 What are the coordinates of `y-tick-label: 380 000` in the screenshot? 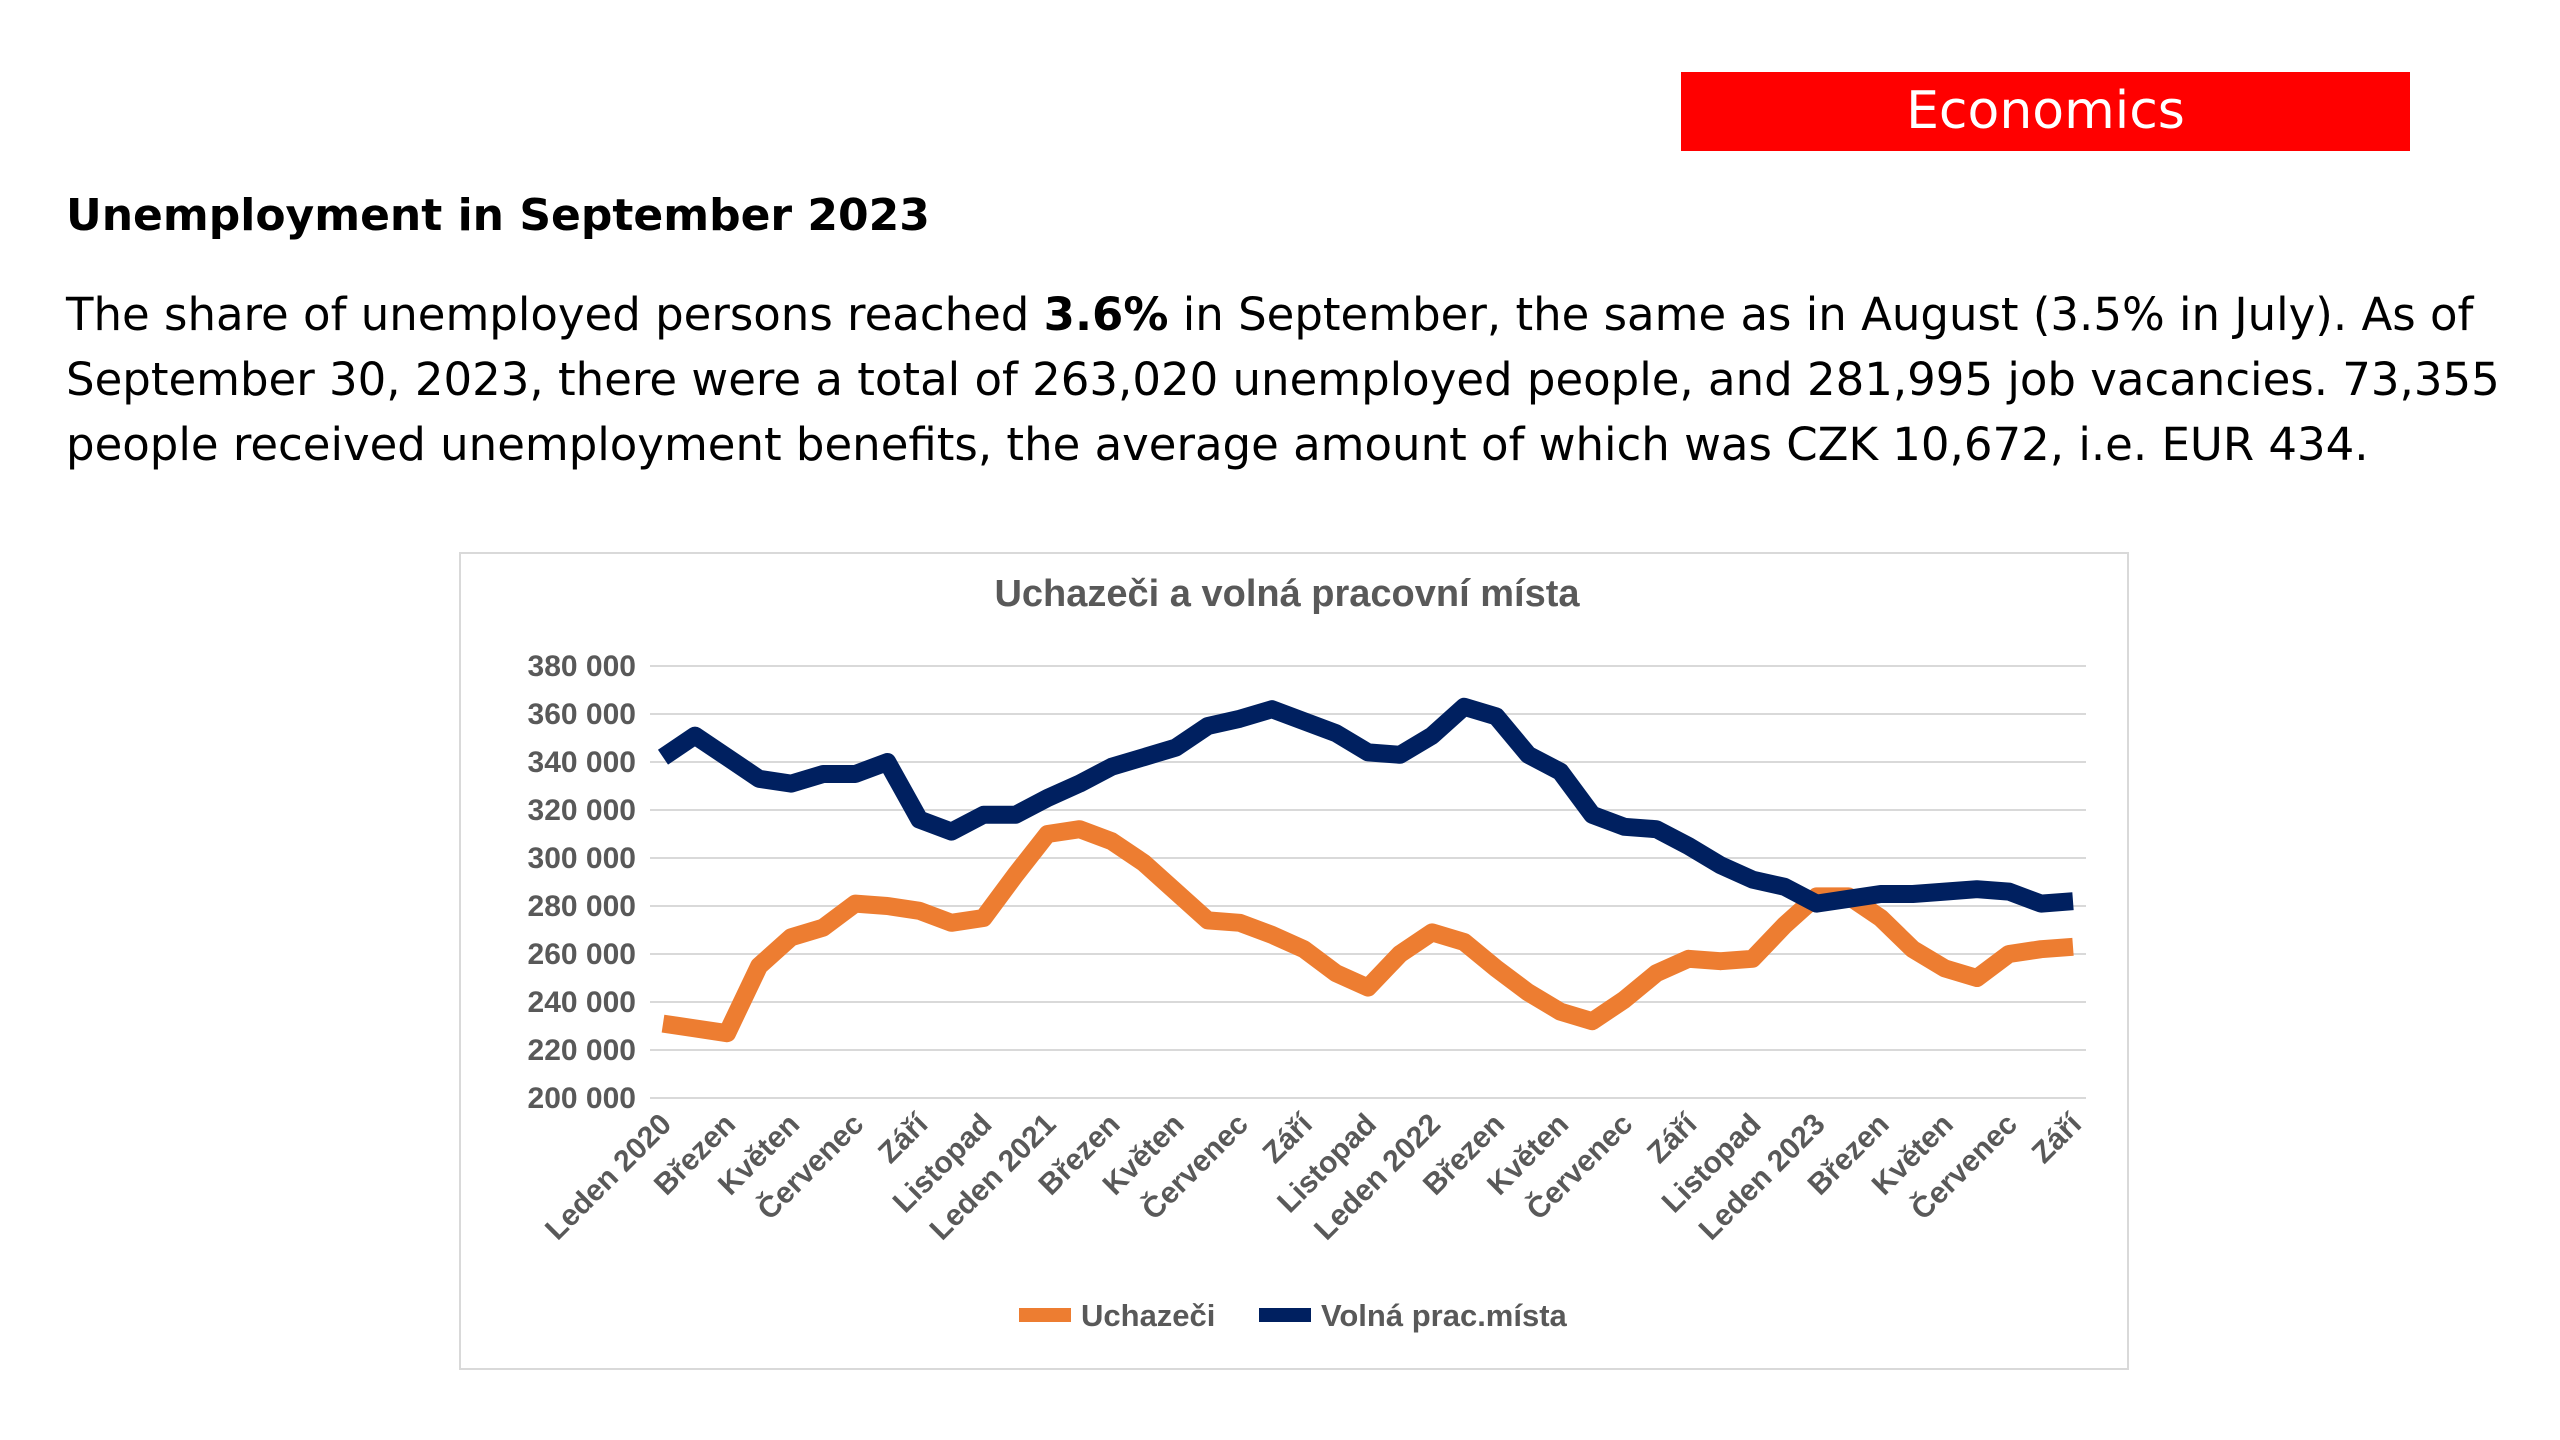 It's located at (582, 666).